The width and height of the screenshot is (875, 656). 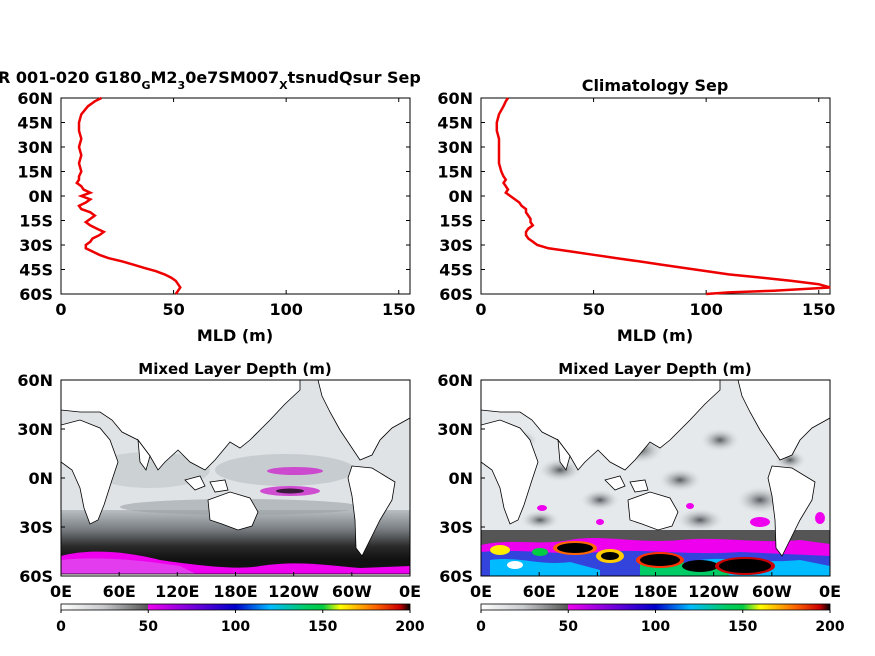 I want to click on title-part-sub: X, so click(x=283, y=85).